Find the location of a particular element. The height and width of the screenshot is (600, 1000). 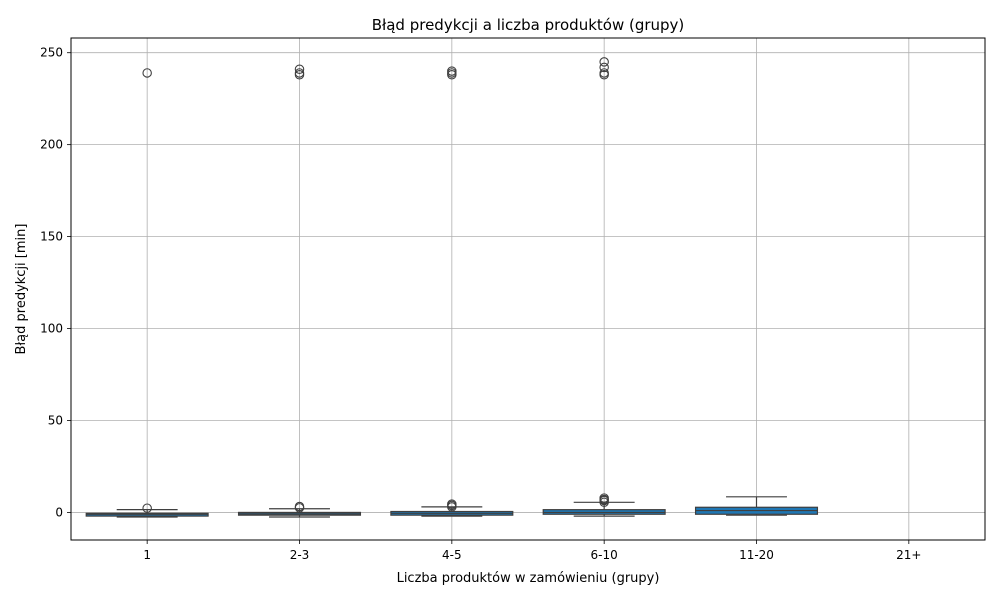

y-tick-label: 0 is located at coordinates (59, 512).